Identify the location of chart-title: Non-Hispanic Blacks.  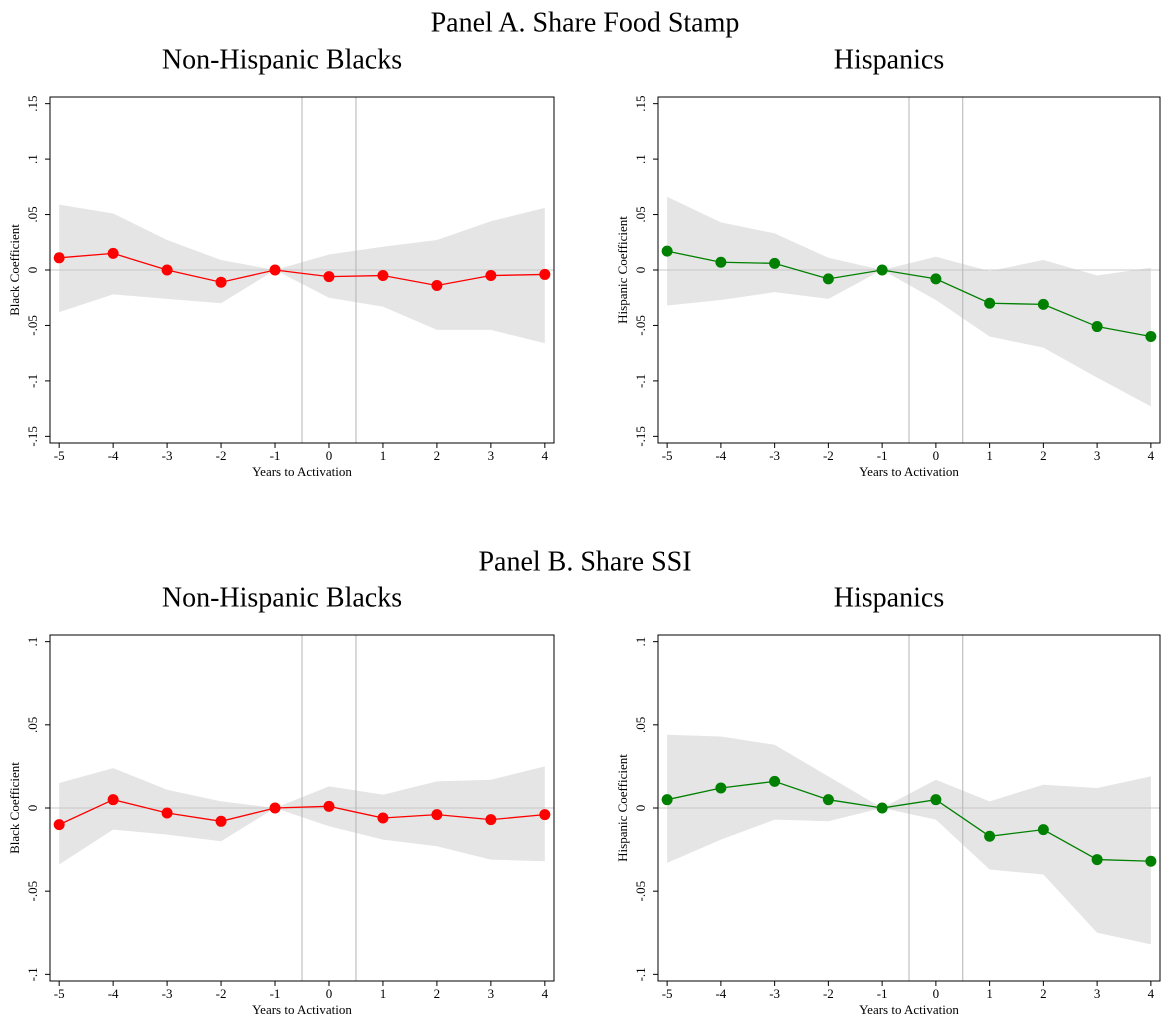
(282, 59).